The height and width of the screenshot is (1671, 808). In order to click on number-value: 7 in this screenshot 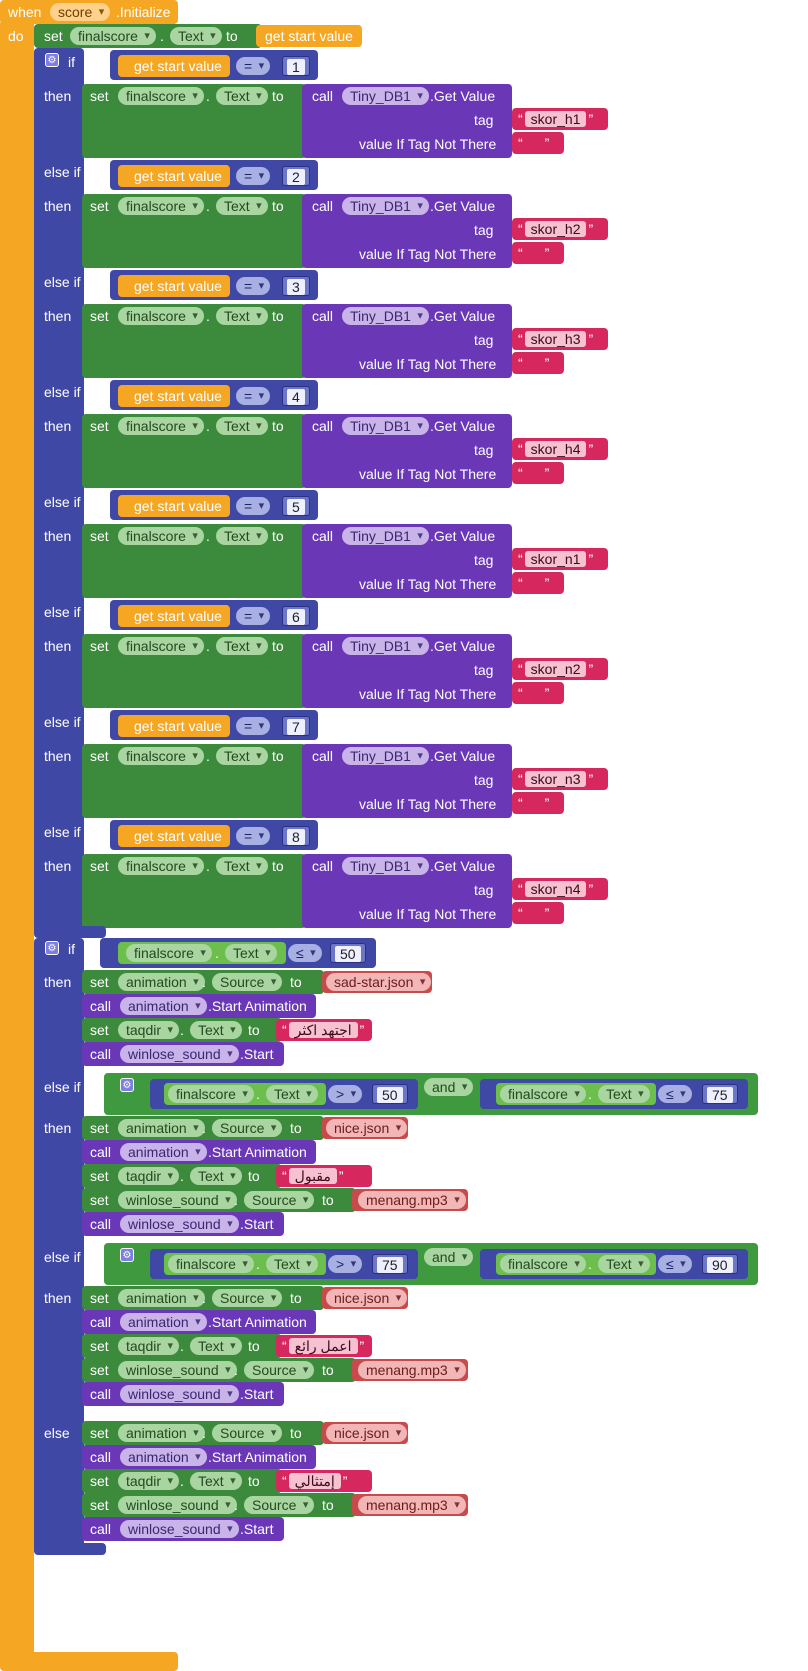, I will do `click(296, 727)`.